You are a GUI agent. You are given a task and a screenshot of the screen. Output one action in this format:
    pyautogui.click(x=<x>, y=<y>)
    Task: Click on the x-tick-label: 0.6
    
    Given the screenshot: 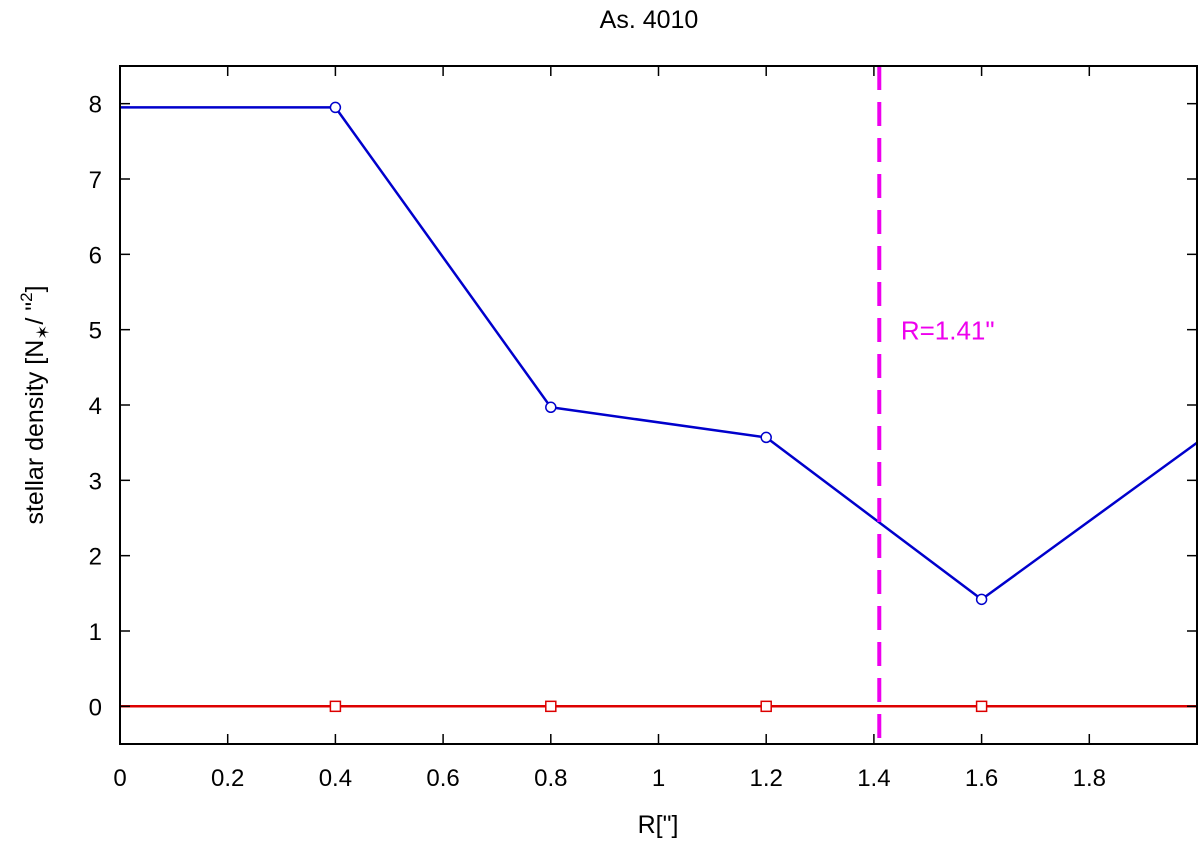 What is the action you would take?
    pyautogui.click(x=442, y=778)
    